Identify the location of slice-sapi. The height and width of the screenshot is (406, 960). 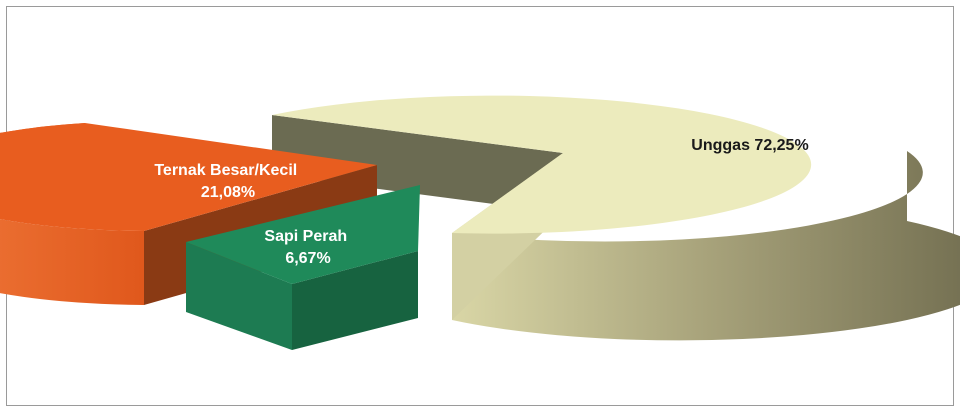
(303, 267).